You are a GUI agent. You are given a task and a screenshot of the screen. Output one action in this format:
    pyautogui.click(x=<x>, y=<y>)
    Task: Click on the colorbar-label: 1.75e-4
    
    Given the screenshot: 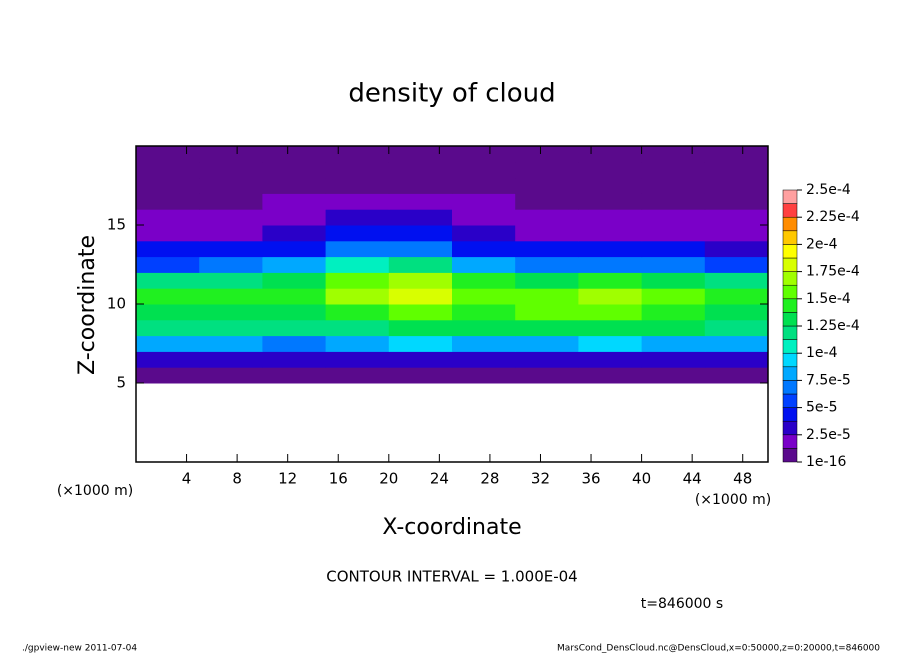 What is the action you would take?
    pyautogui.click(x=833, y=272)
    